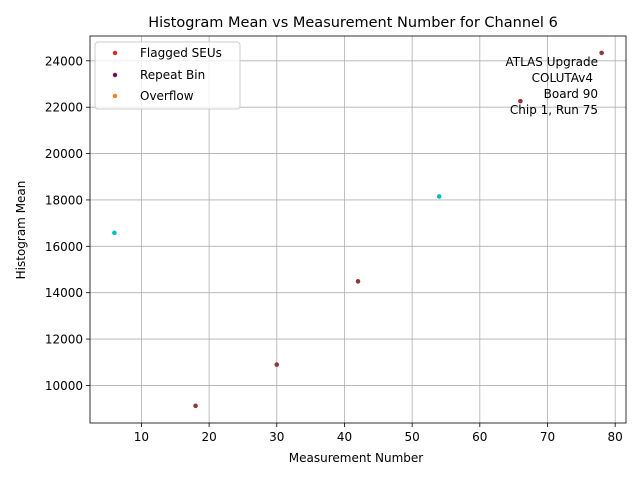 This screenshot has height=480, width=640. What do you see at coordinates (141, 437) in the screenshot?
I see `x-tick-label: 10` at bounding box center [141, 437].